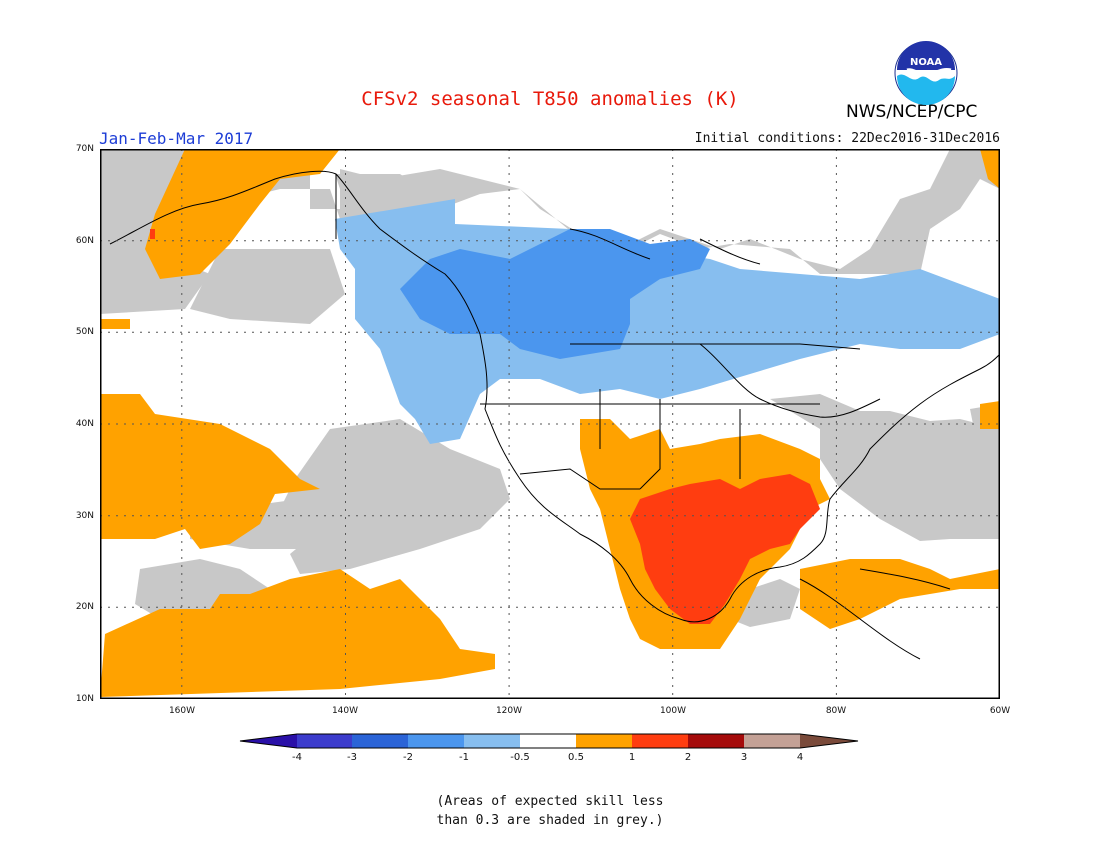  Describe the element at coordinates (408, 757) in the screenshot. I see `colorbar-label-minus-2: -2` at that location.